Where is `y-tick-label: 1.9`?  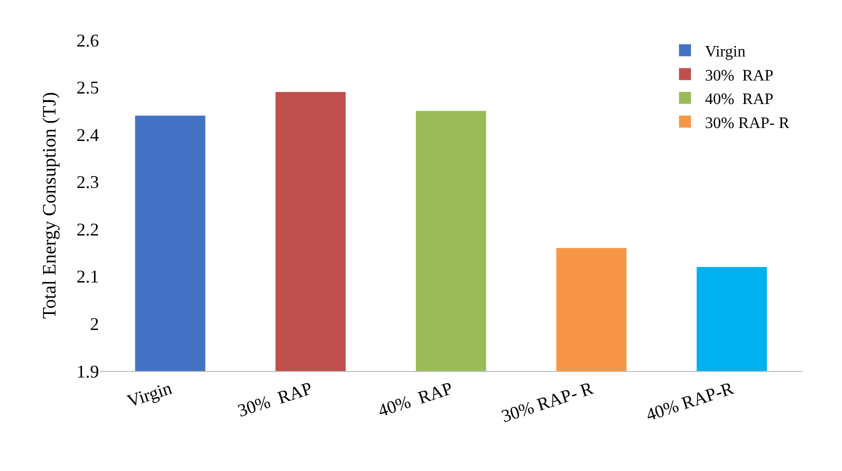 y-tick-label: 1.9 is located at coordinates (87, 371).